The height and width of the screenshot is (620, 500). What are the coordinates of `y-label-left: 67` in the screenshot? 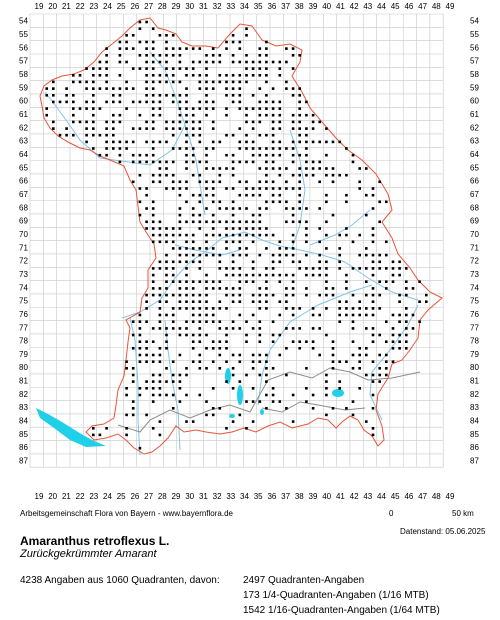 It's located at (23, 194).